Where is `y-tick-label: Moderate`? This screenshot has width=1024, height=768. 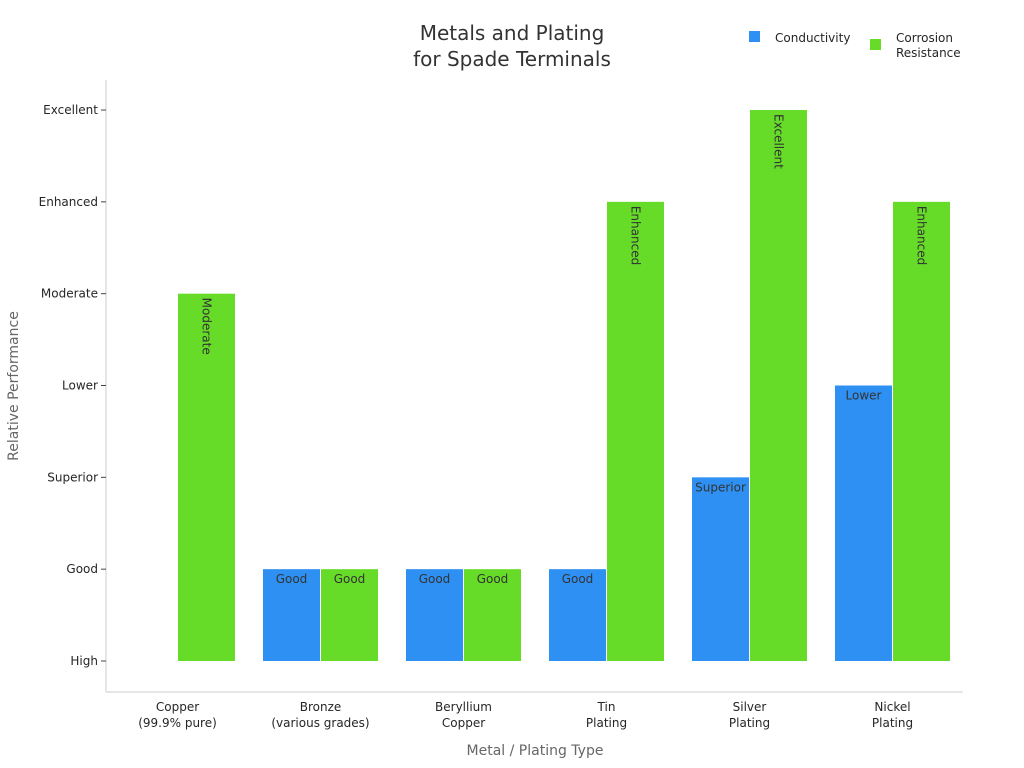
y-tick-label: Moderate is located at coordinates (69, 294).